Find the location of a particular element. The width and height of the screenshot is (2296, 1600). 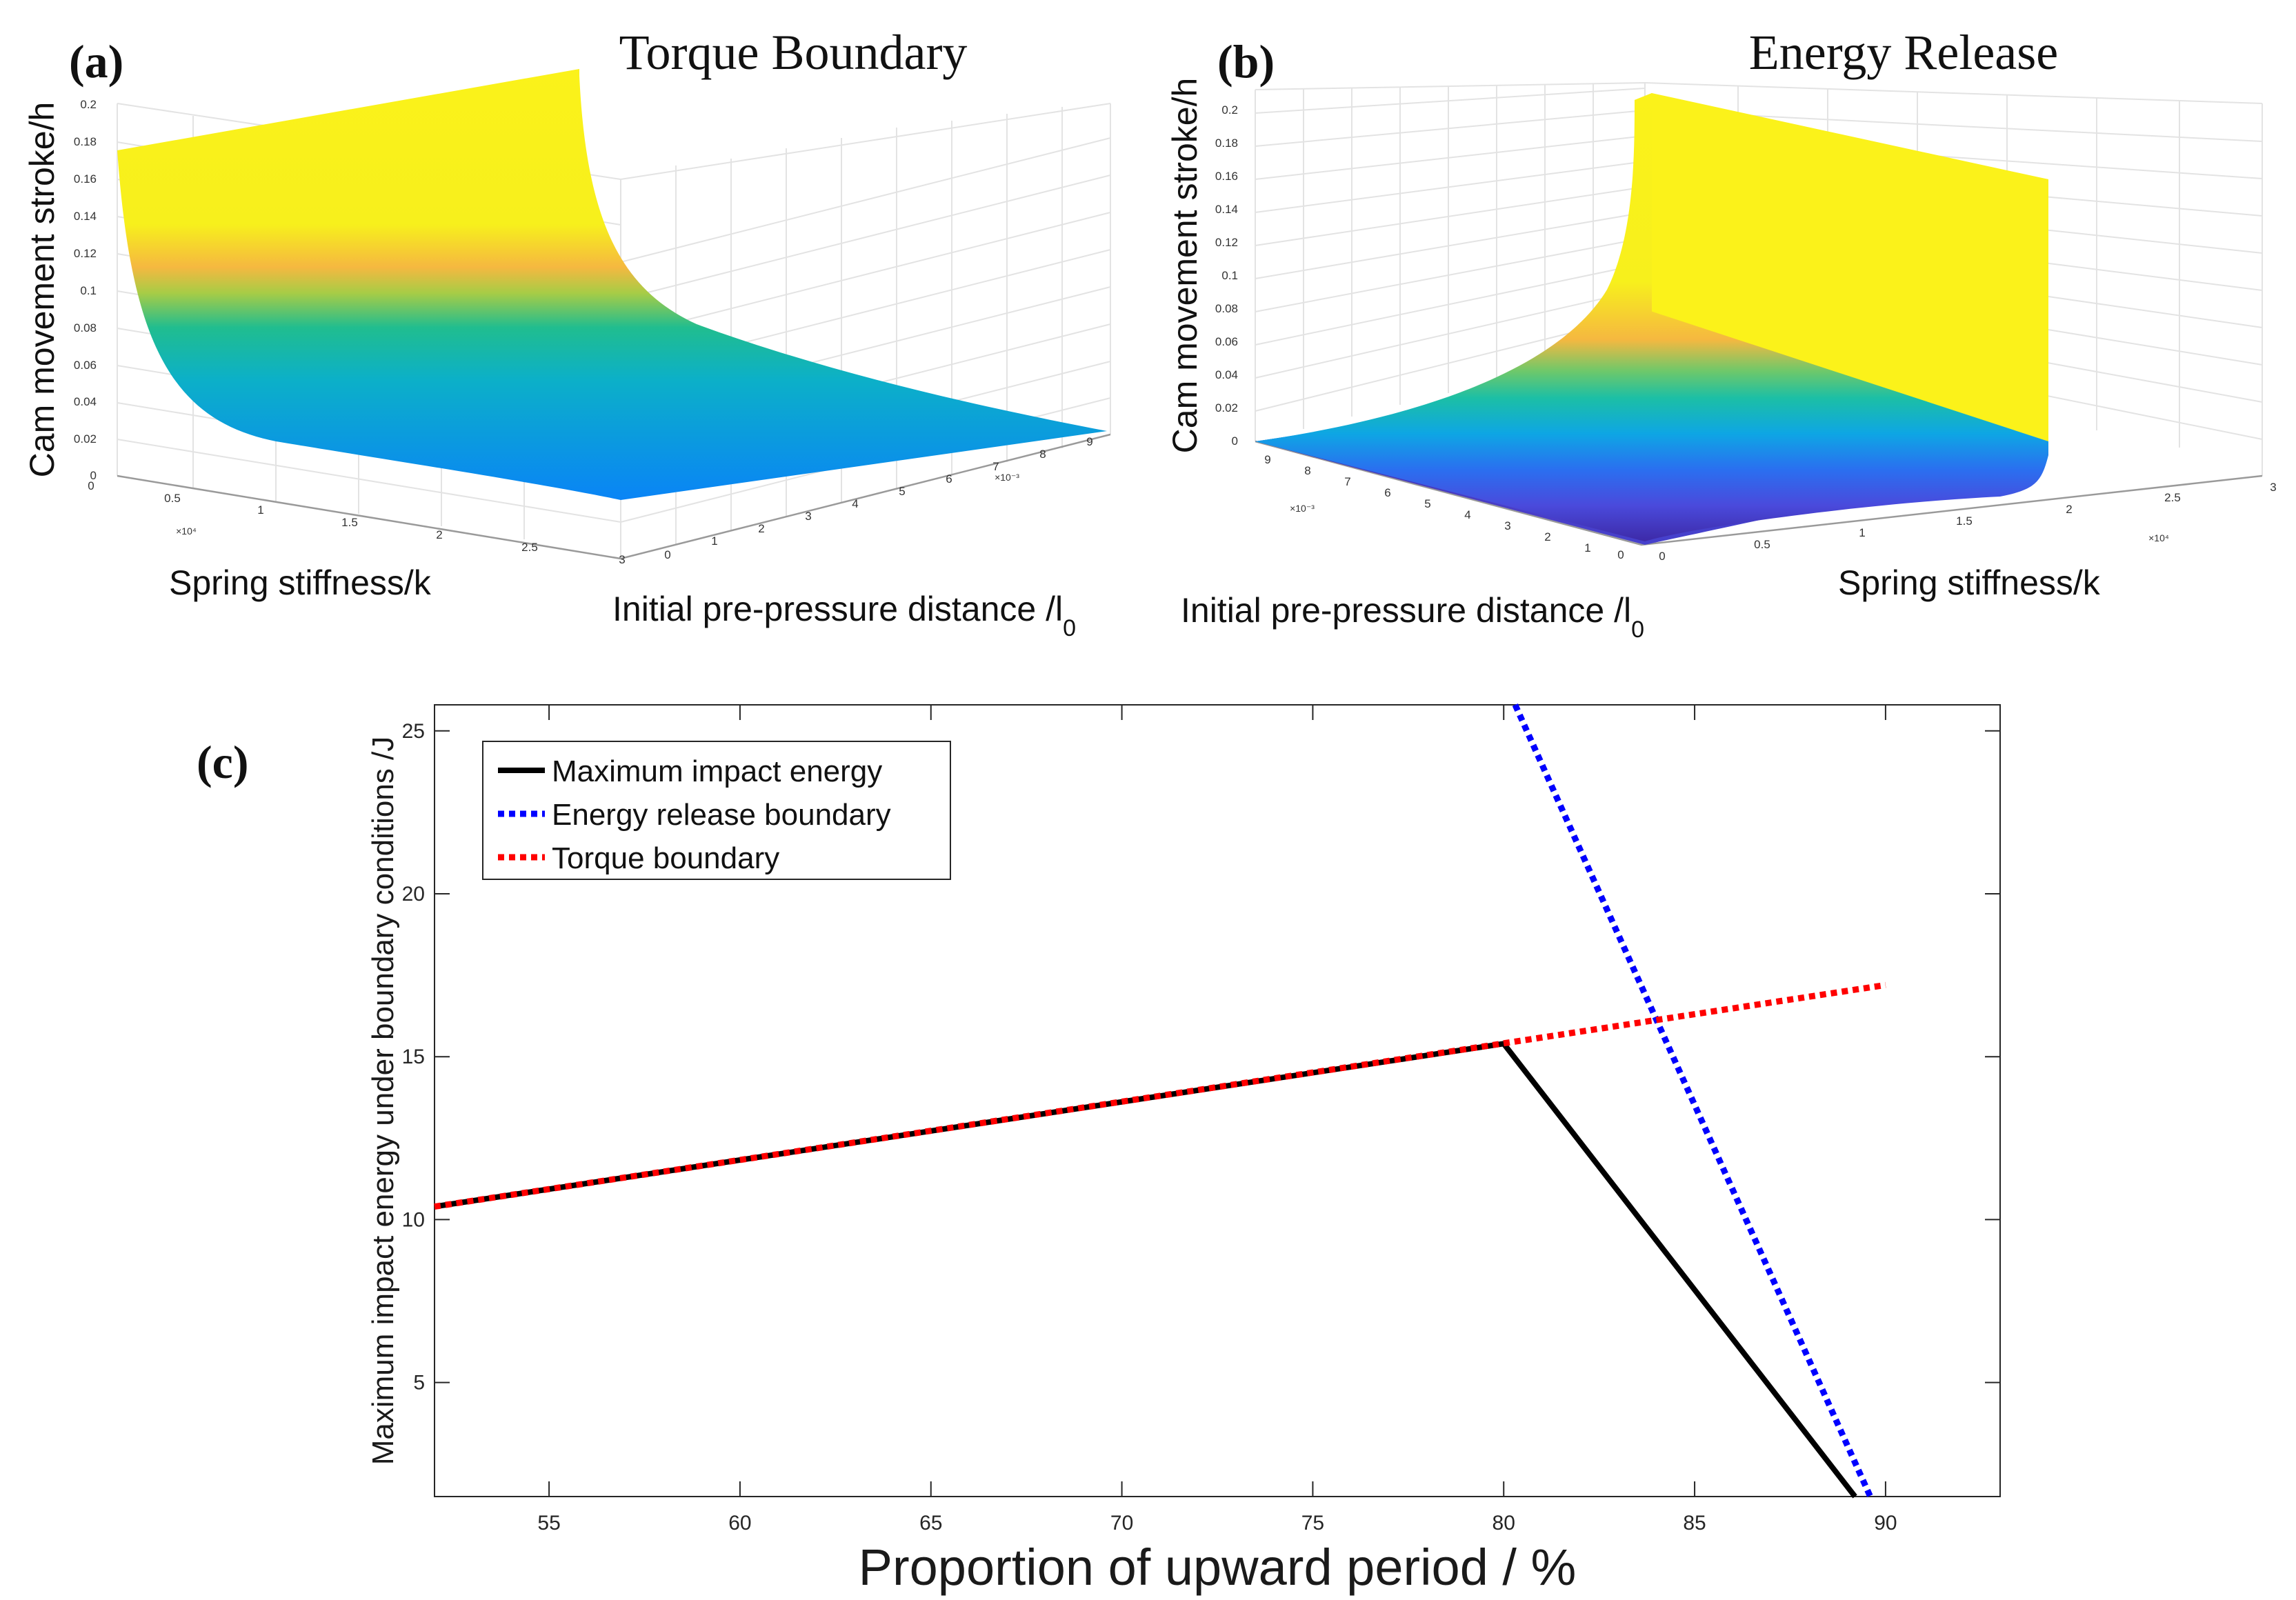

panel-b-z-label: Cam movement stroke/h is located at coordinates (1185, 266).